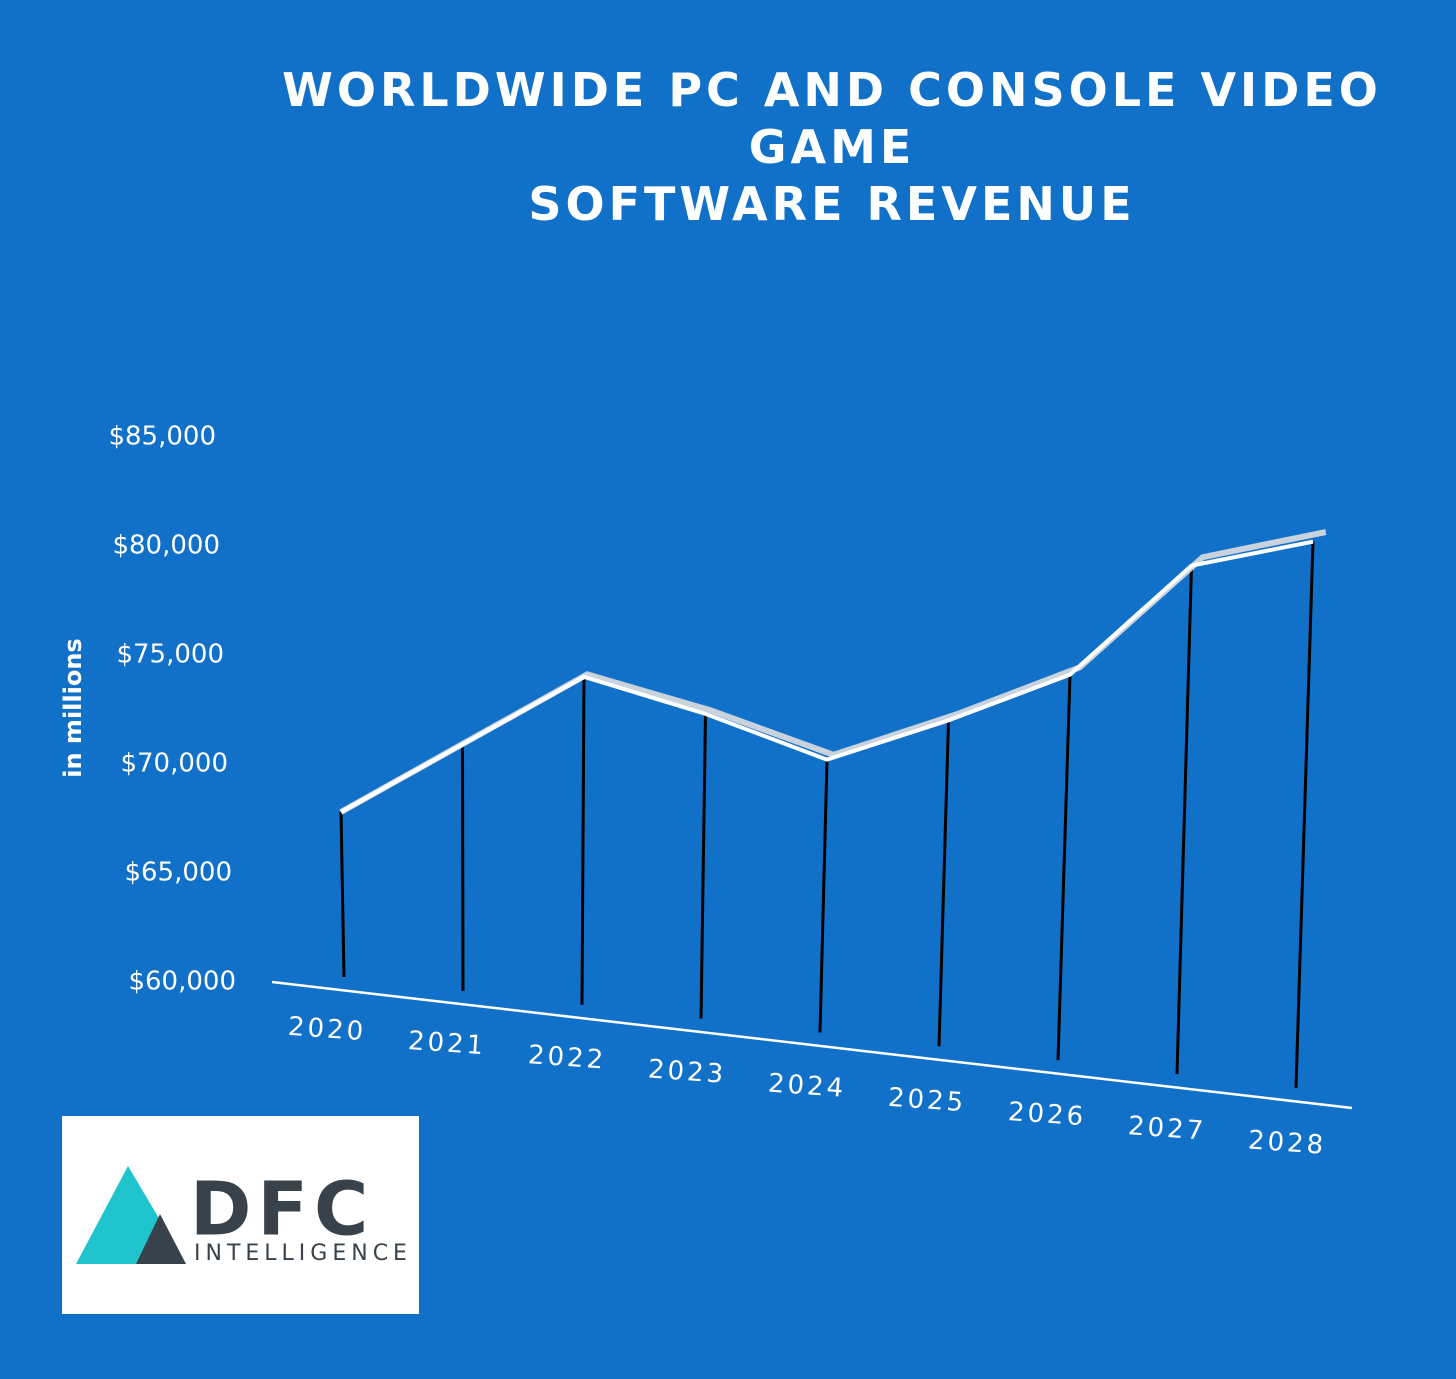 This screenshot has width=1456, height=1379. Describe the element at coordinates (927, 1100) in the screenshot. I see `x-tick-label: 2025` at that location.